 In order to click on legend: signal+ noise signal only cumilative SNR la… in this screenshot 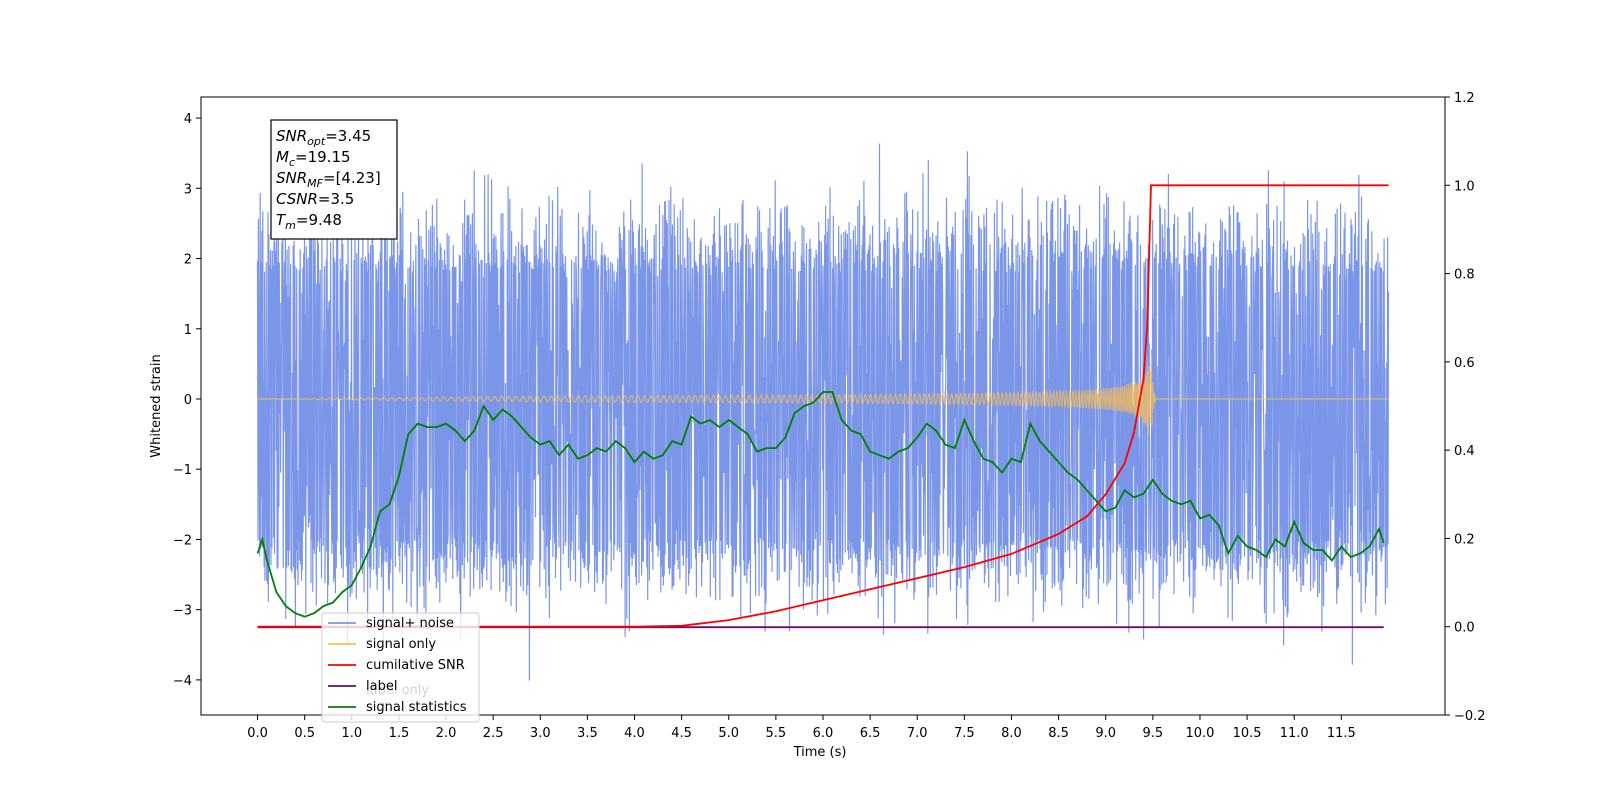, I will do `click(400, 667)`.